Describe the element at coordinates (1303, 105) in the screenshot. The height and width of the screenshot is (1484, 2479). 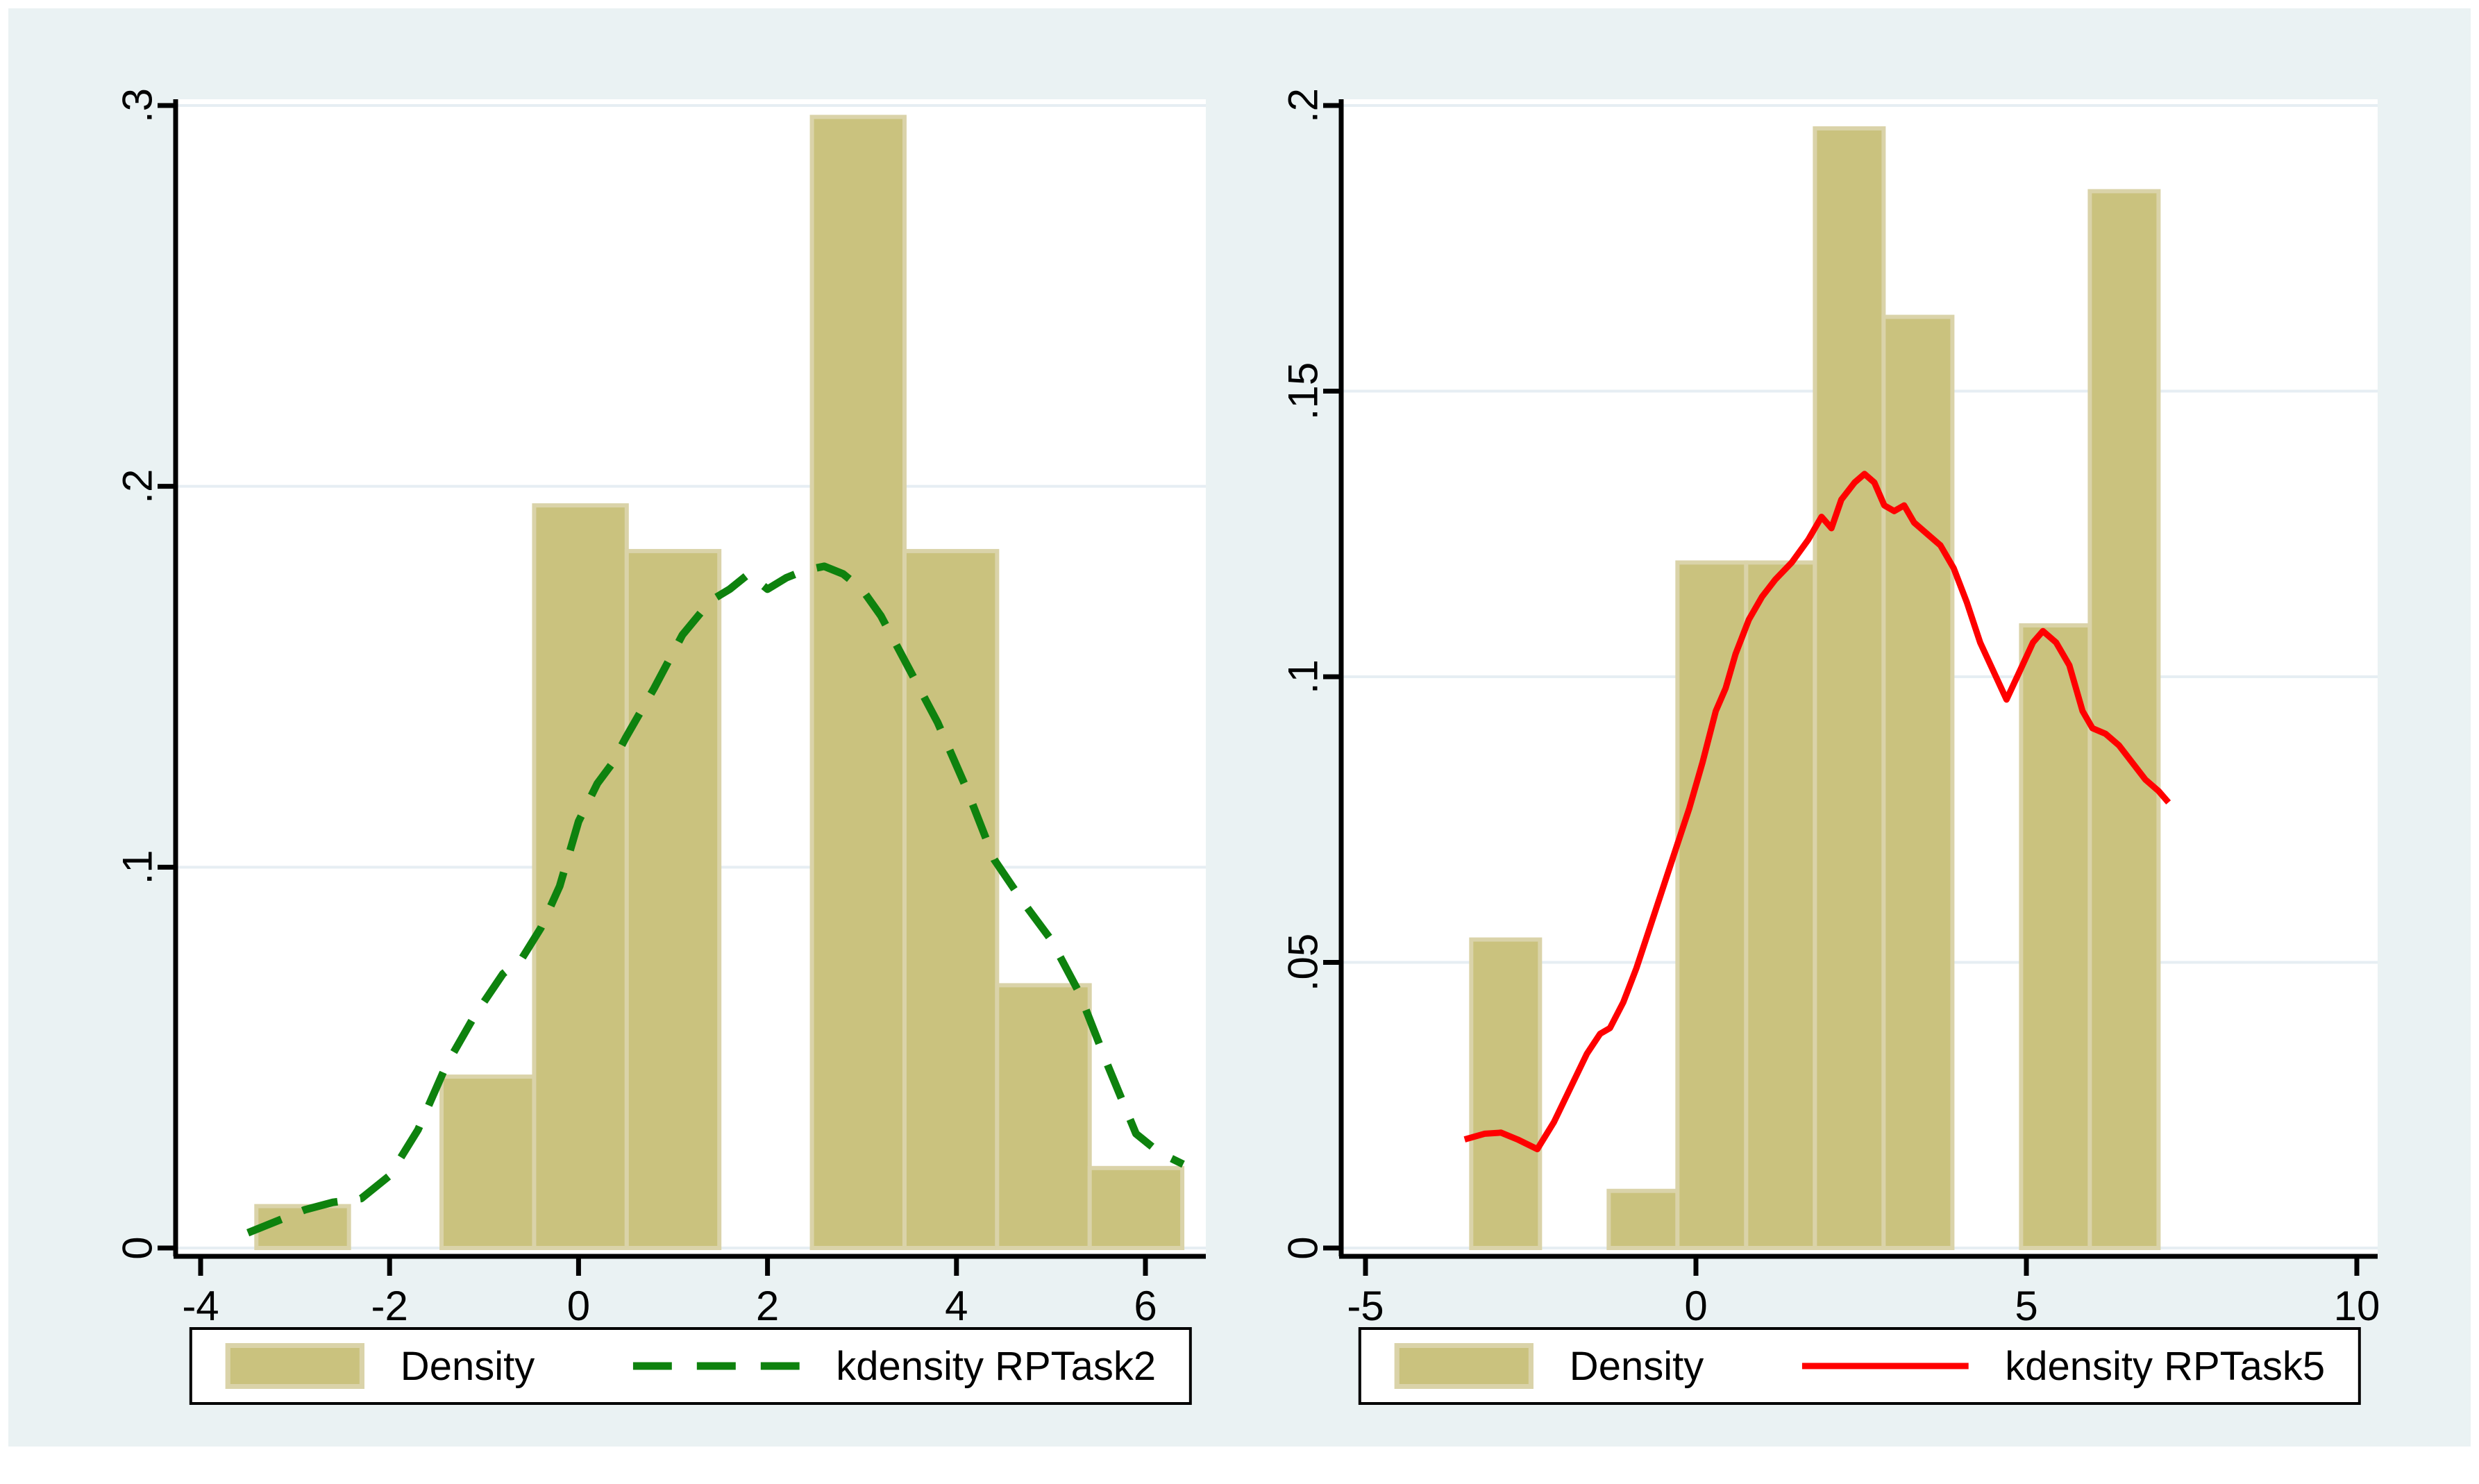
I see `right-y-tick-label: .2` at that location.